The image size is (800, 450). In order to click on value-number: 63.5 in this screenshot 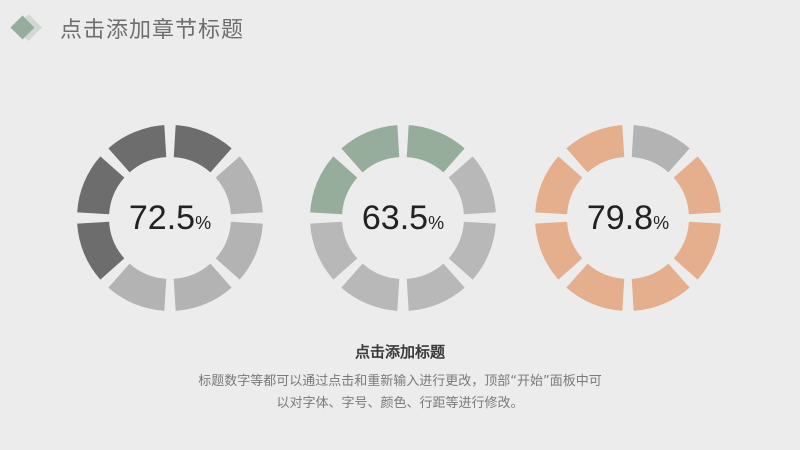, I will do `click(395, 217)`.